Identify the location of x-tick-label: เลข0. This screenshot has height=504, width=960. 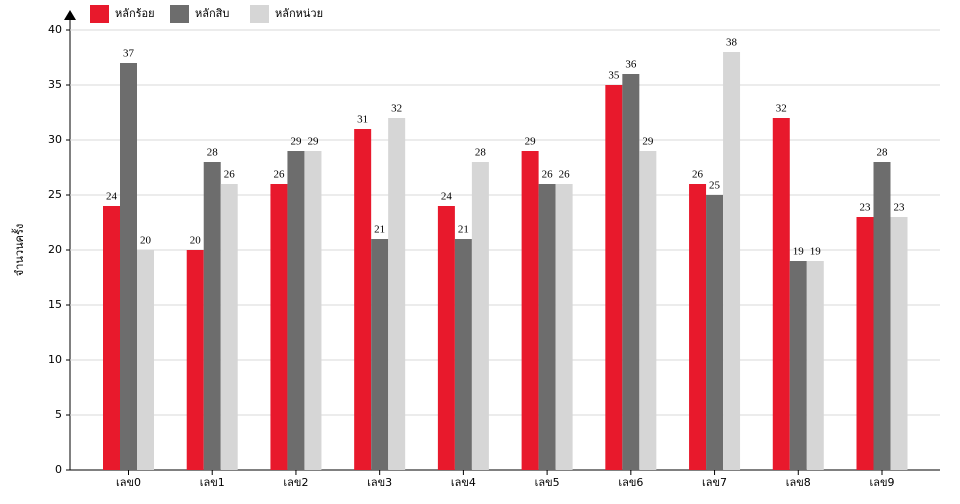
(128, 482).